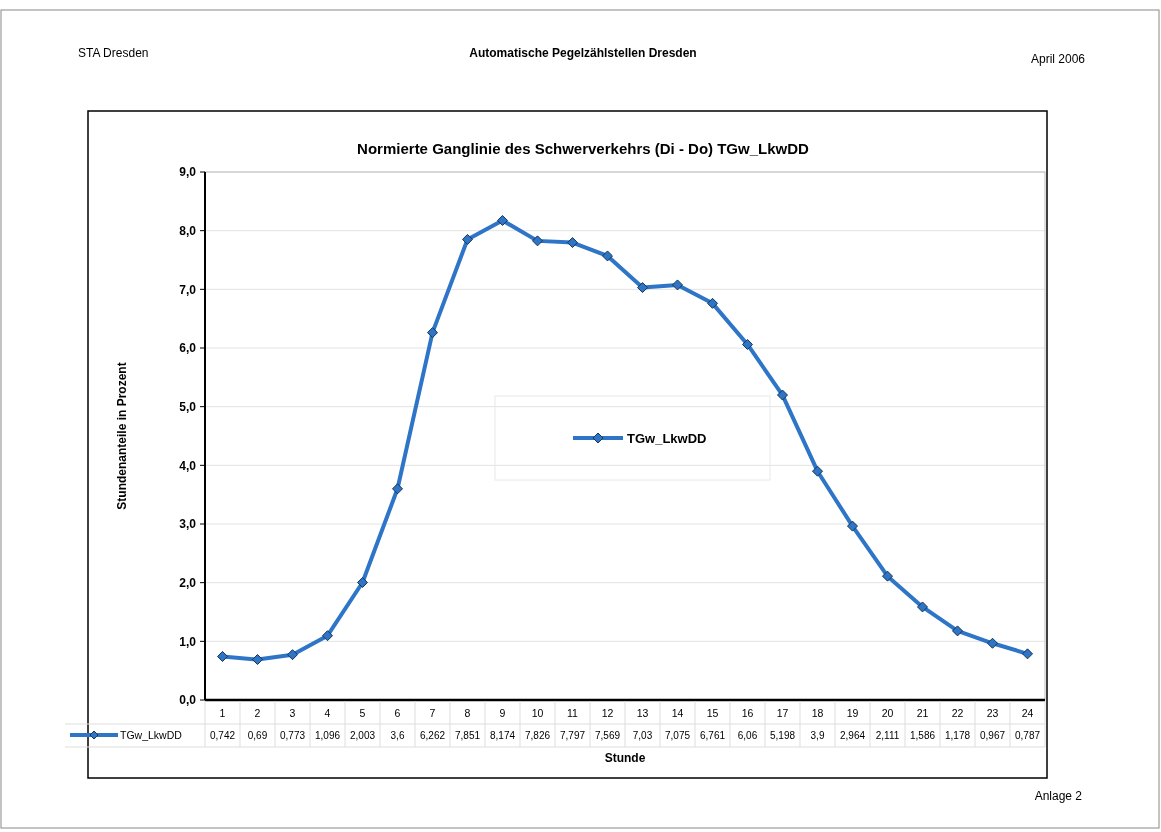 This screenshot has width=1161, height=832. I want to click on data-label: 7,851, so click(467, 735).